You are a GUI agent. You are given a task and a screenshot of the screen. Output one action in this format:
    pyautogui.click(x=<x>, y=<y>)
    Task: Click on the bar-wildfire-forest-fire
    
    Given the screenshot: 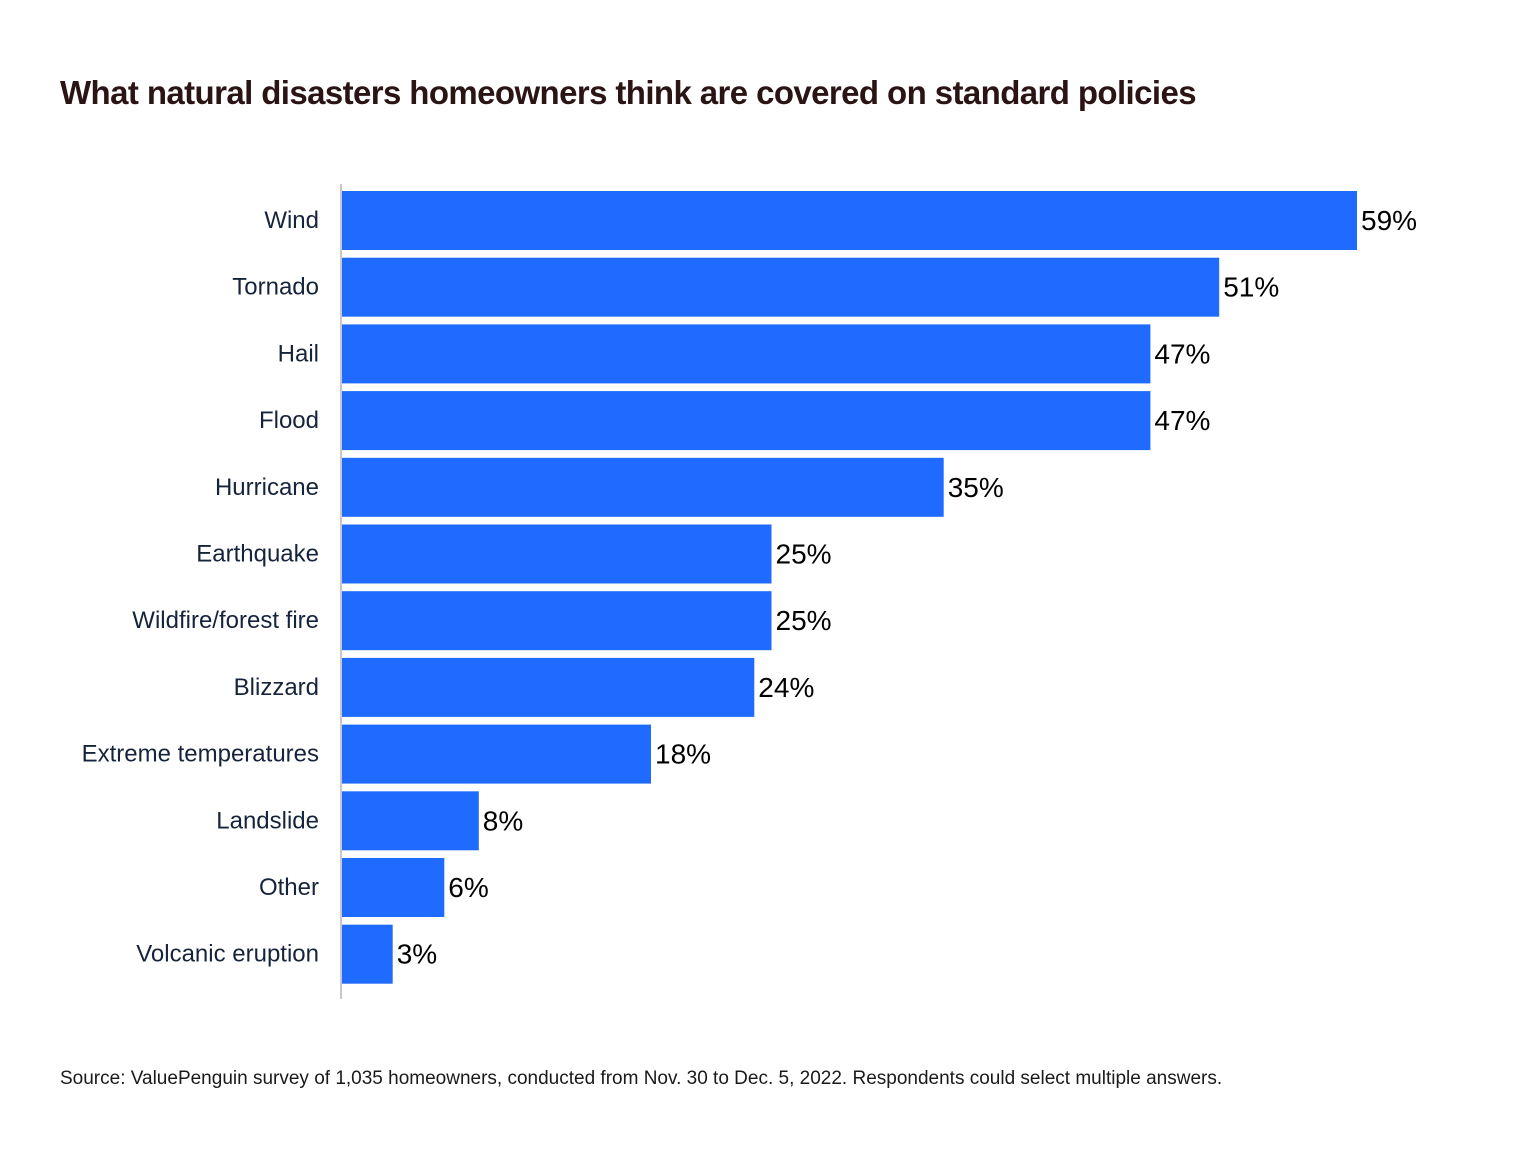 What is the action you would take?
    pyautogui.click(x=556, y=621)
    